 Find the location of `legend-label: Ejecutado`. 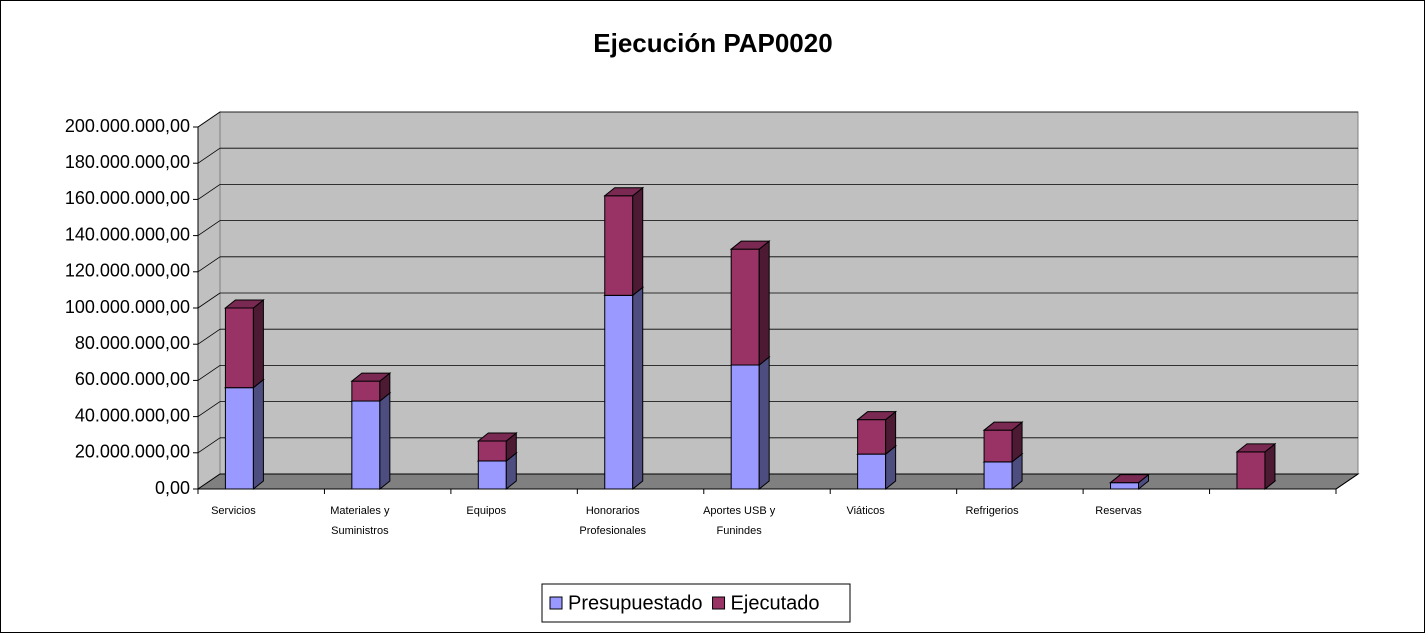

legend-label: Ejecutado is located at coordinates (775, 603).